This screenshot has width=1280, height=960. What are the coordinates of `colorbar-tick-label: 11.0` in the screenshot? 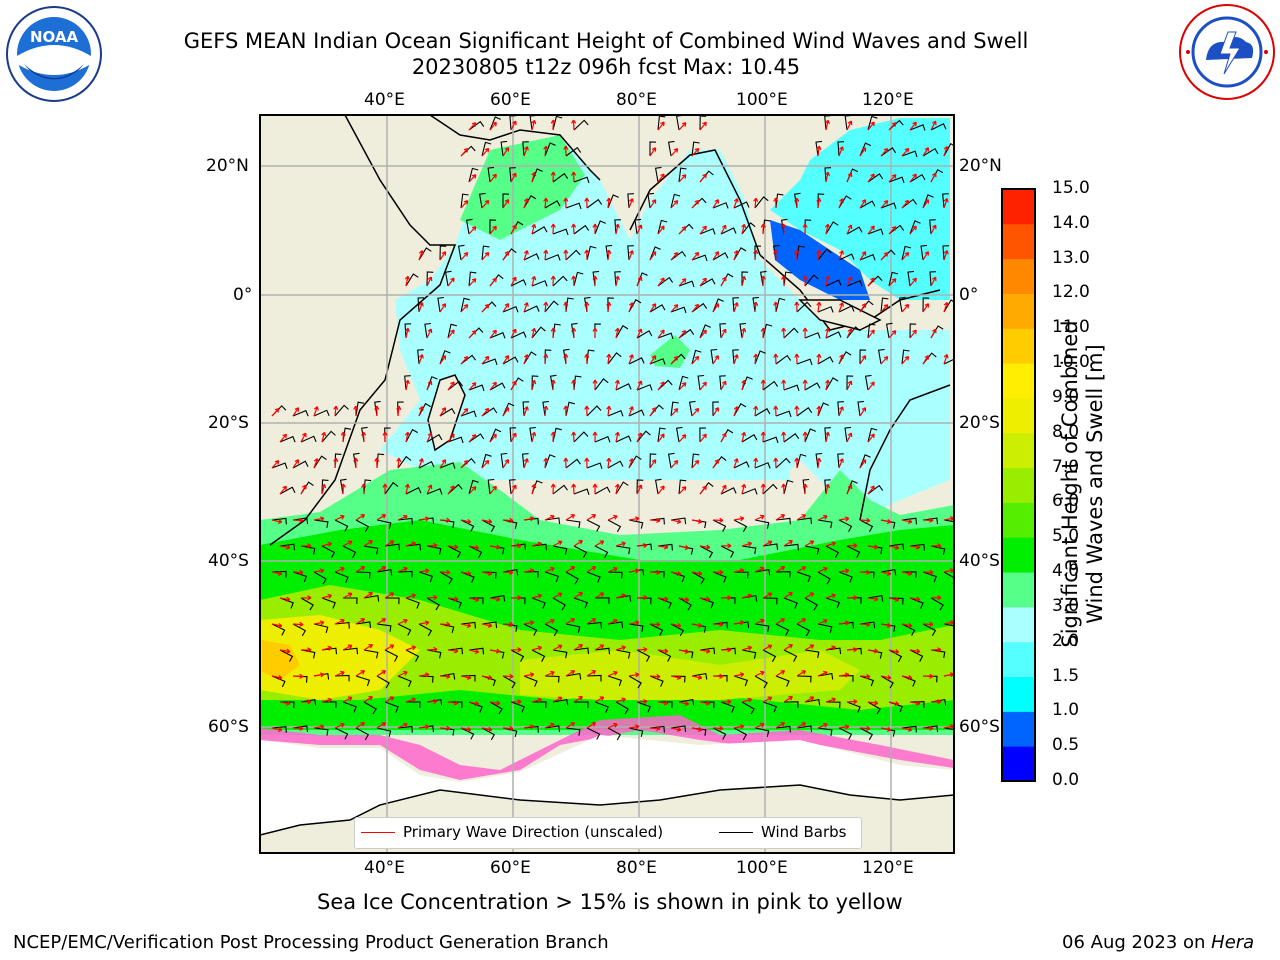 It's located at (1071, 327).